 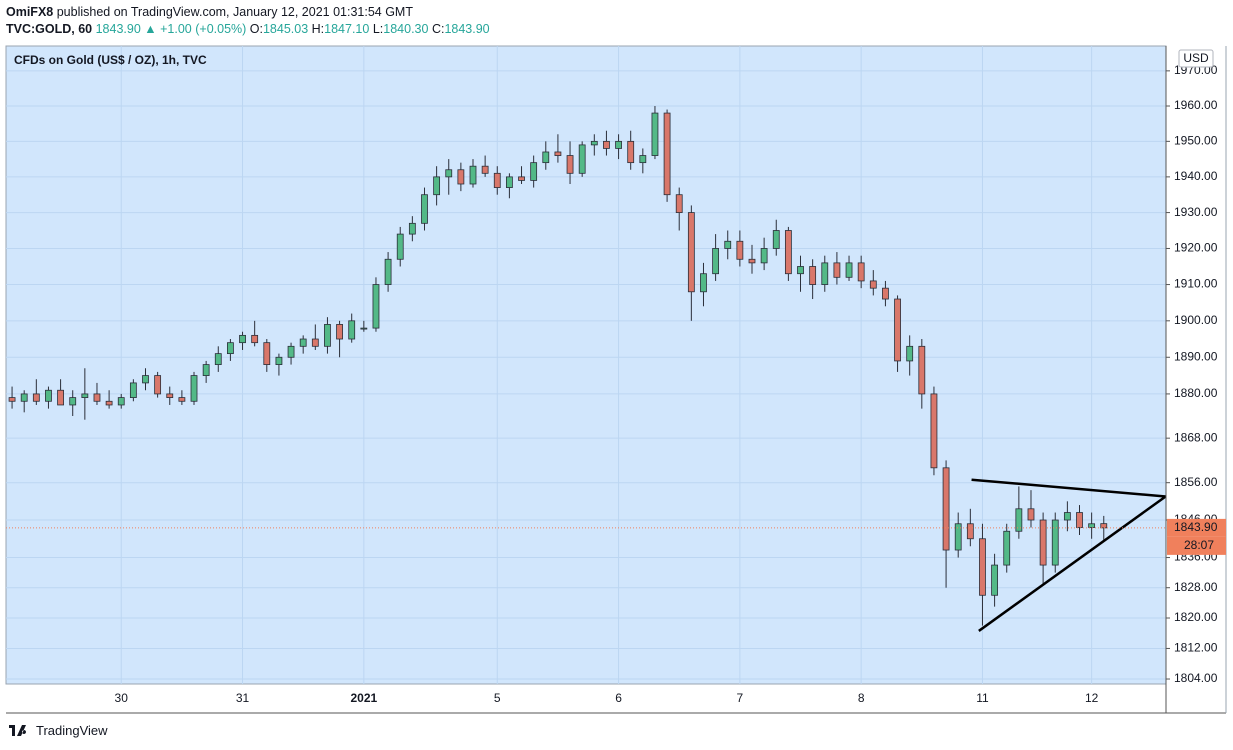 What do you see at coordinates (1068, 488) in the screenshot?
I see `trendline` at bounding box center [1068, 488].